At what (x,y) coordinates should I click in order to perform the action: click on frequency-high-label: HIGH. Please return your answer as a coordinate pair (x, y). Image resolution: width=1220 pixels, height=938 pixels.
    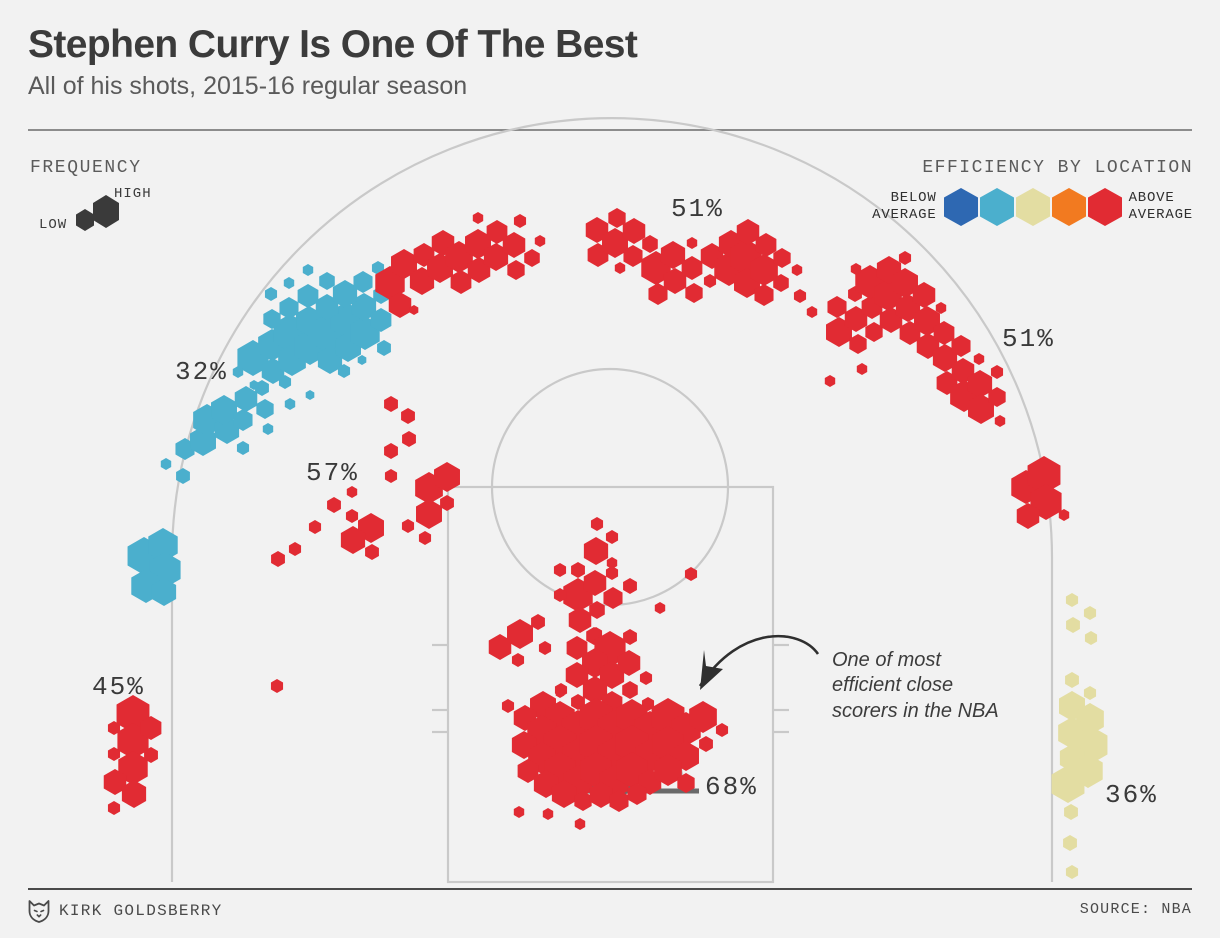
    Looking at the image, I should click on (133, 194).